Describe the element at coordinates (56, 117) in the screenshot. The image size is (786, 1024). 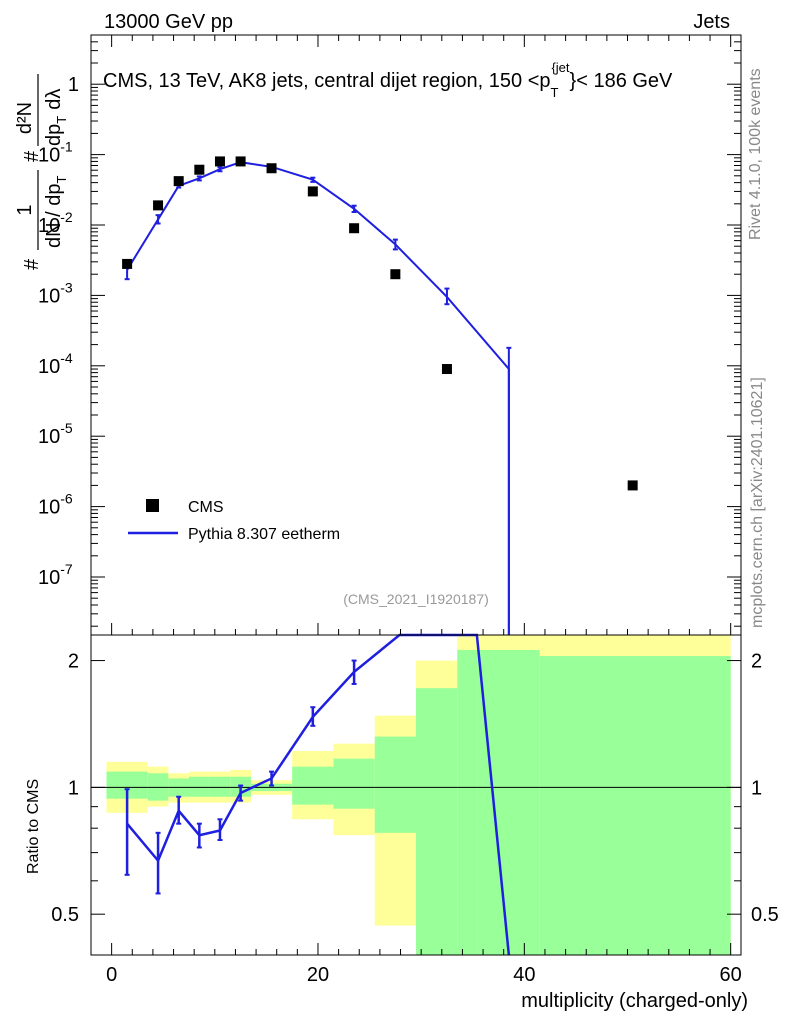
I see `svg-text: dpTdλ` at that location.